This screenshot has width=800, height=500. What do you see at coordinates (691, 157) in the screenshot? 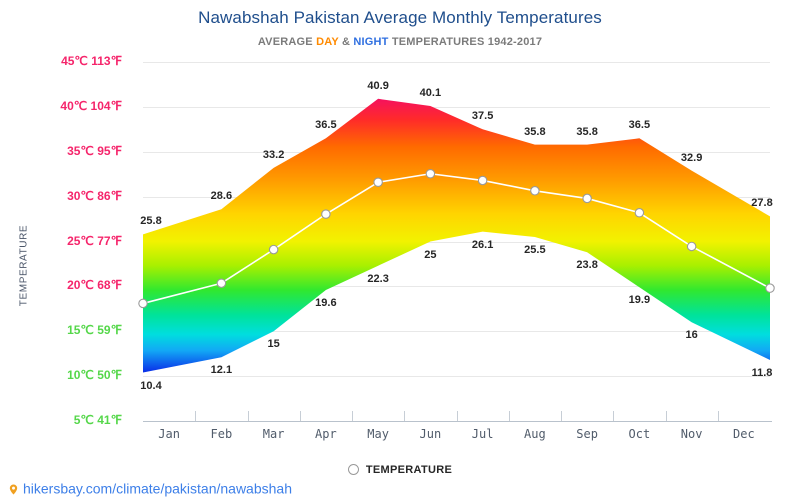
I see `day-value-nov: 32.9` at bounding box center [691, 157].